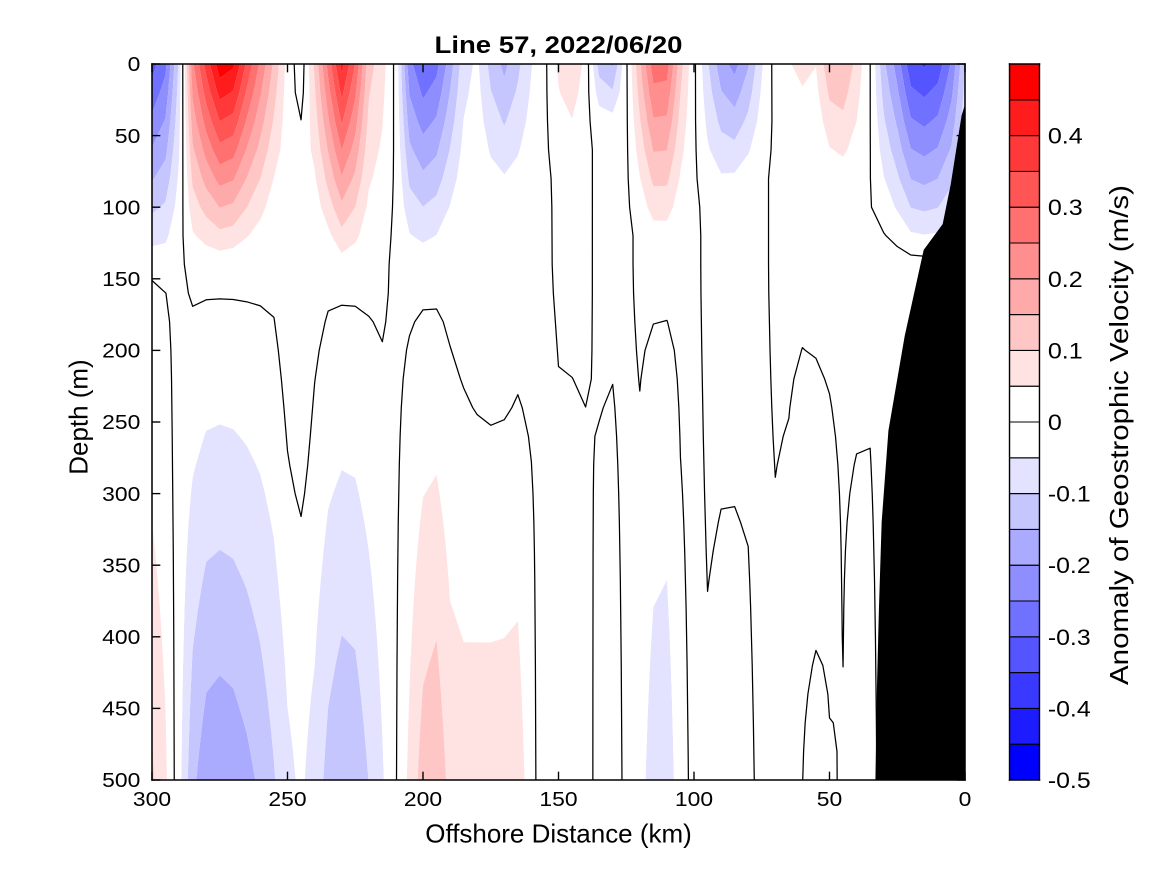 Image resolution: width=1167 pixels, height=875 pixels. Describe the element at coordinates (1065, 279) in the screenshot. I see `svg-text: 0.2` at that location.